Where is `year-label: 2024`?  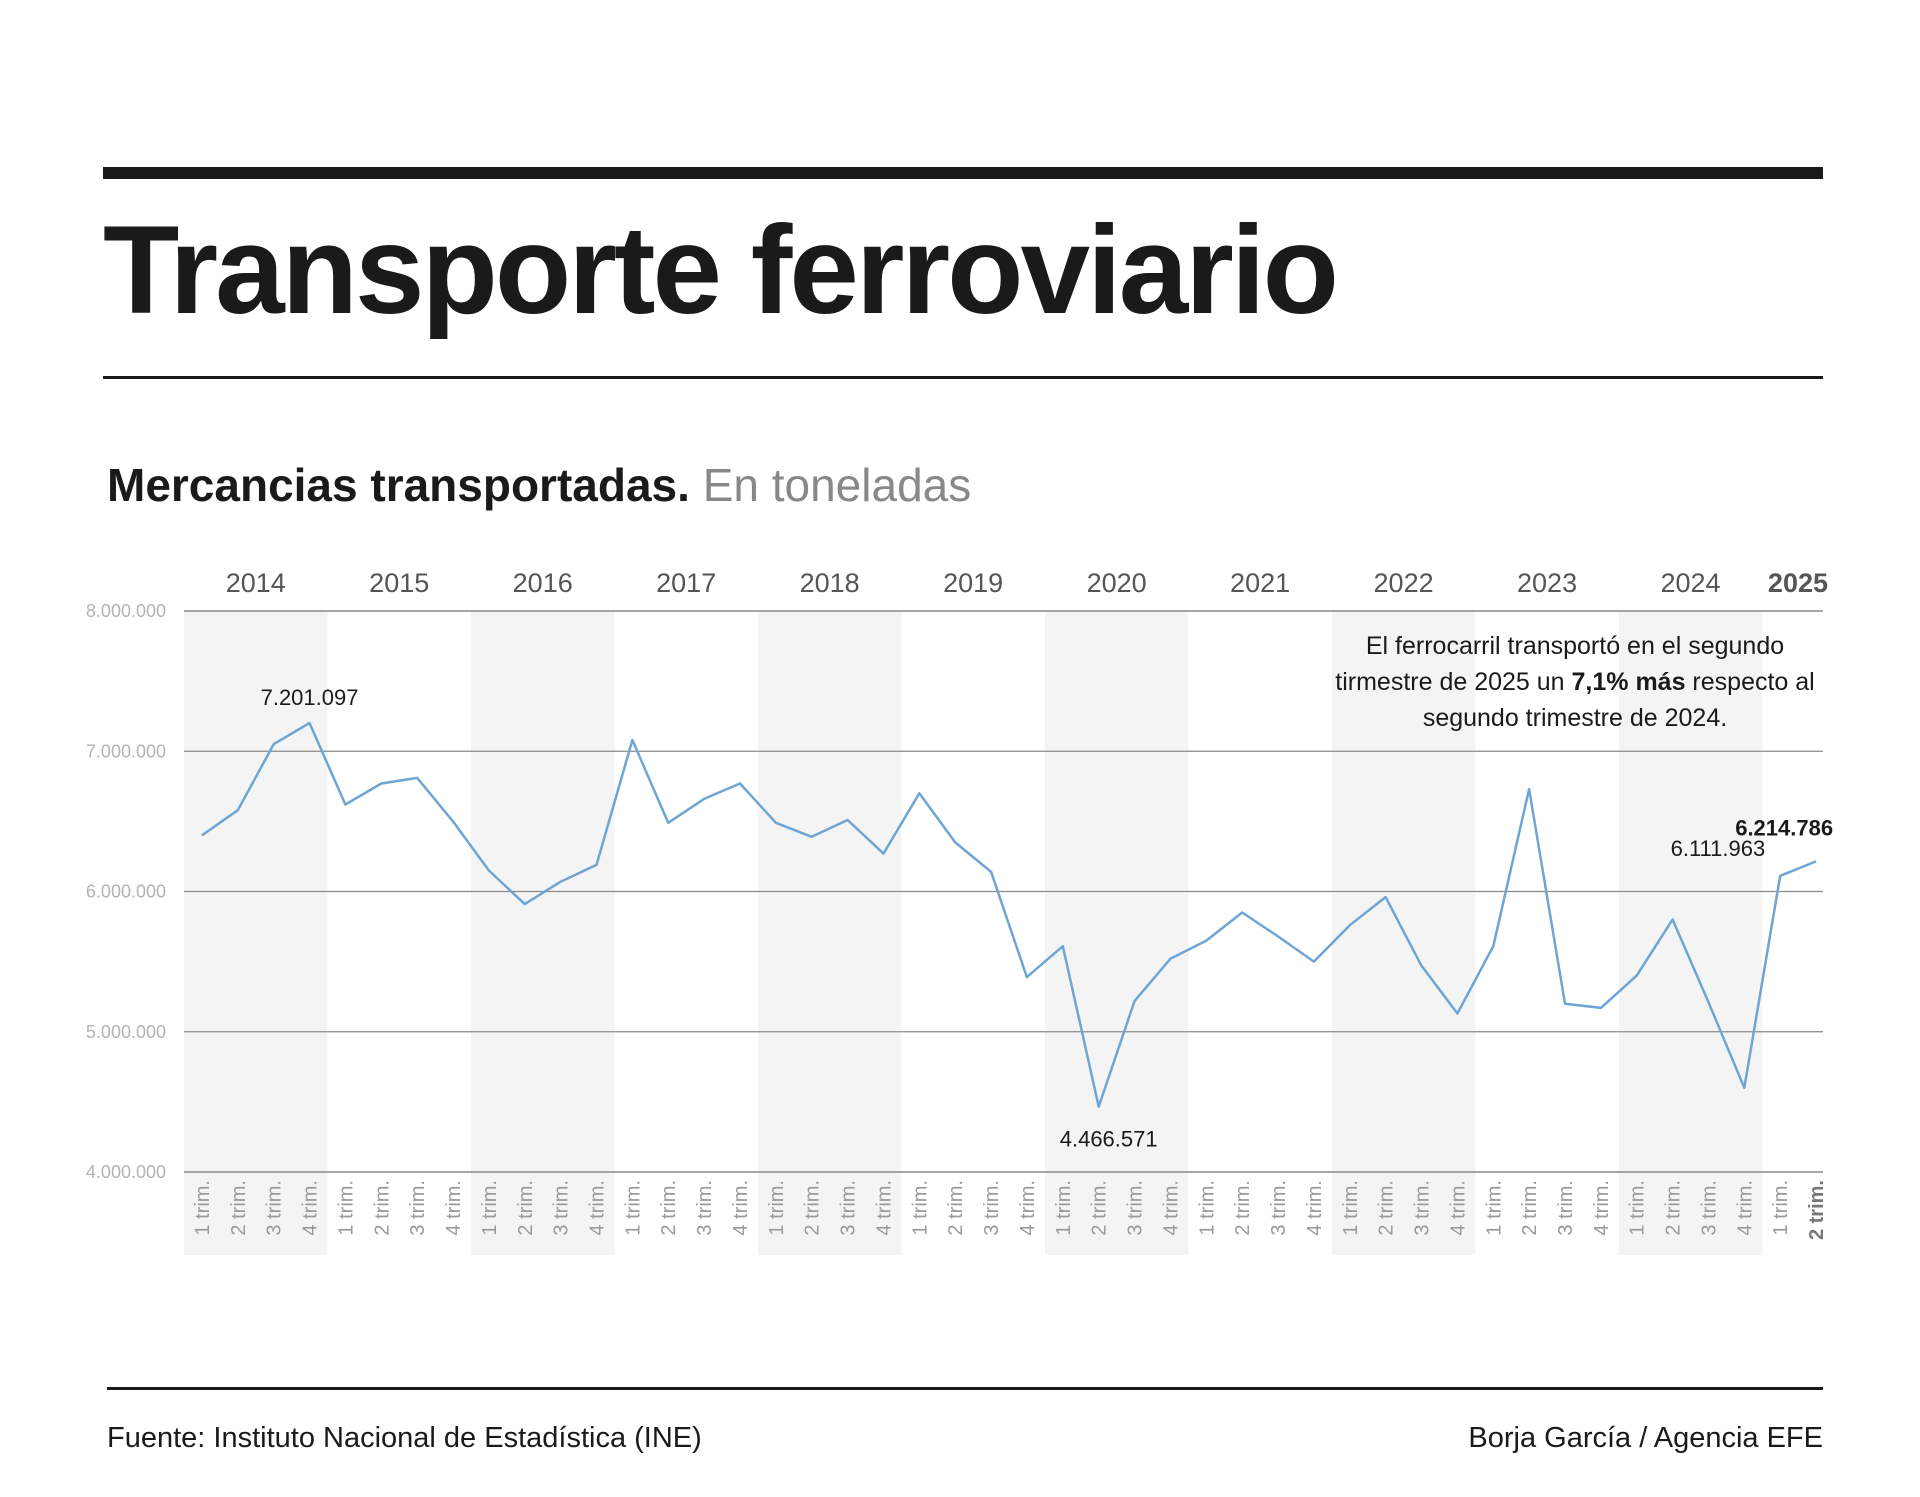
year-label: 2024 is located at coordinates (1691, 583).